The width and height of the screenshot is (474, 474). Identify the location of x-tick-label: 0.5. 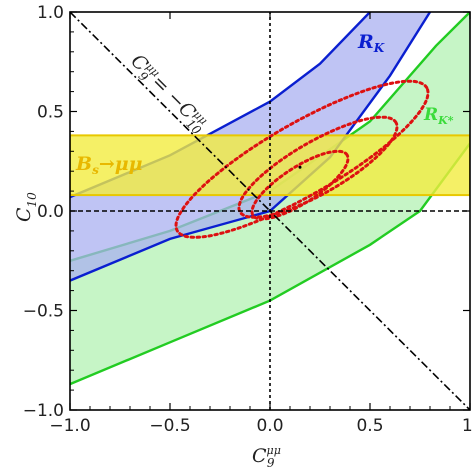
(369, 426).